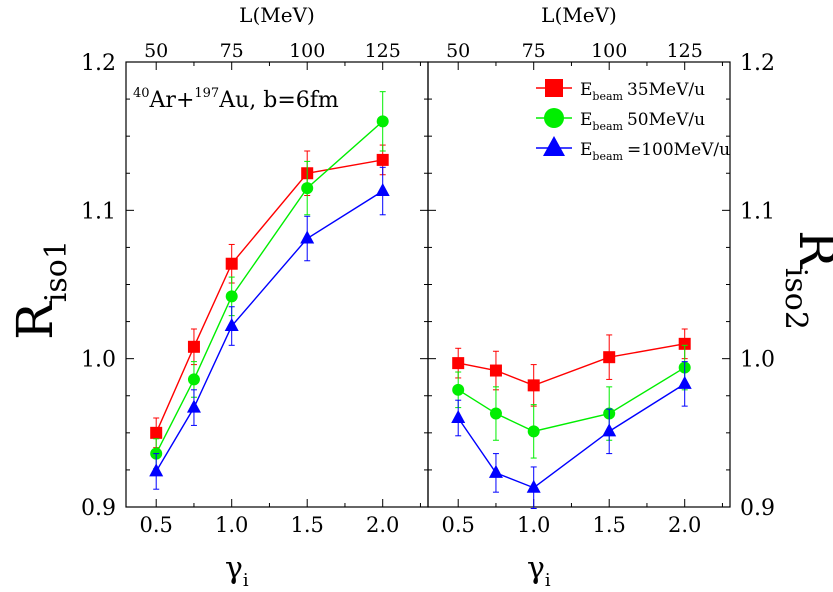 The width and height of the screenshot is (833, 592). What do you see at coordinates (666, 90) in the screenshot?
I see `legend-label-value: 35MeV/u` at bounding box center [666, 90].